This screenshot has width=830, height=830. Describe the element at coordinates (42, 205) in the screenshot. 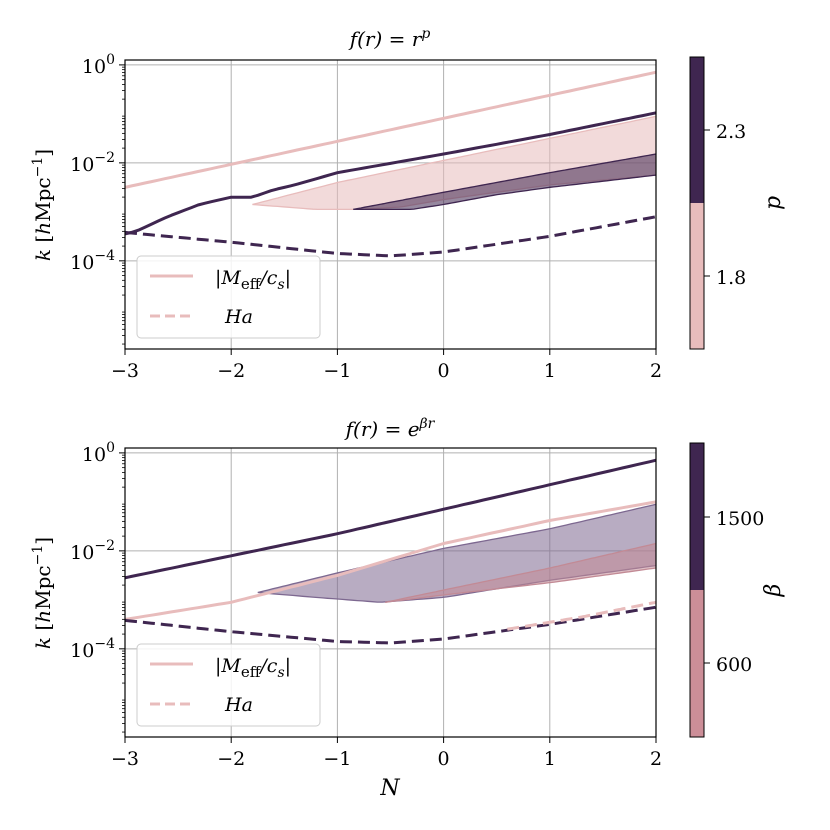

I see `panel-top-ylabel: k [hMpc−1]` at that location.